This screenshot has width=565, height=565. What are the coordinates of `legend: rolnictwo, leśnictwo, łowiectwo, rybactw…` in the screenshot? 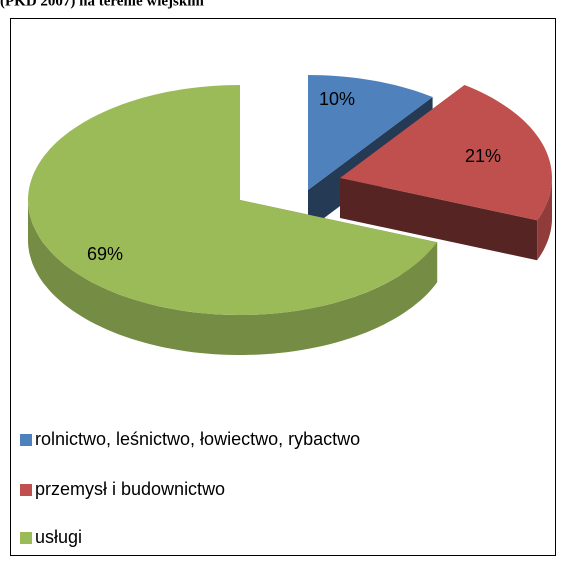 It's located at (190, 488).